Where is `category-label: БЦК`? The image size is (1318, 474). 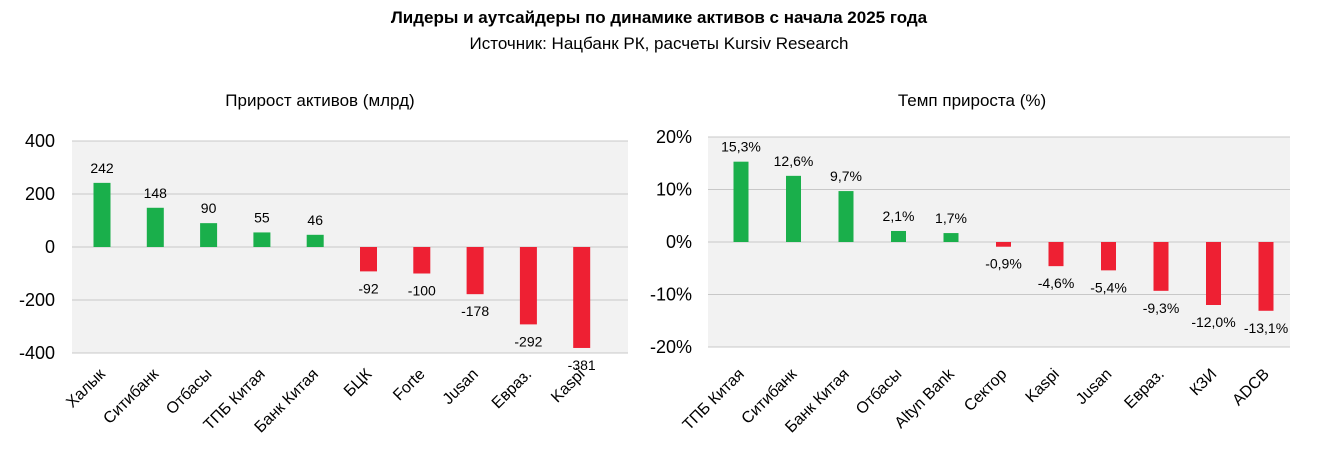
category-label: БЦК is located at coordinates (358, 382).